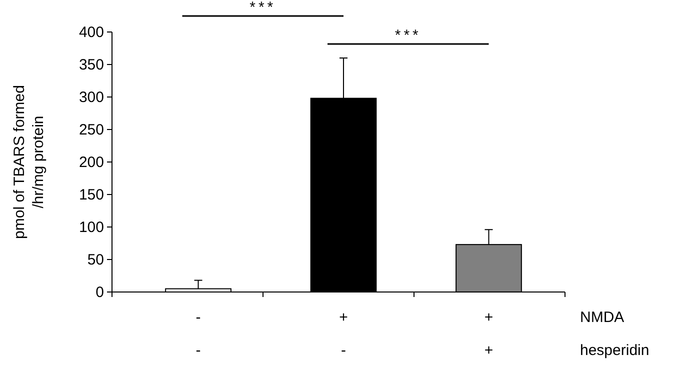  I want to click on x-tick-label: - -, so click(198, 334).